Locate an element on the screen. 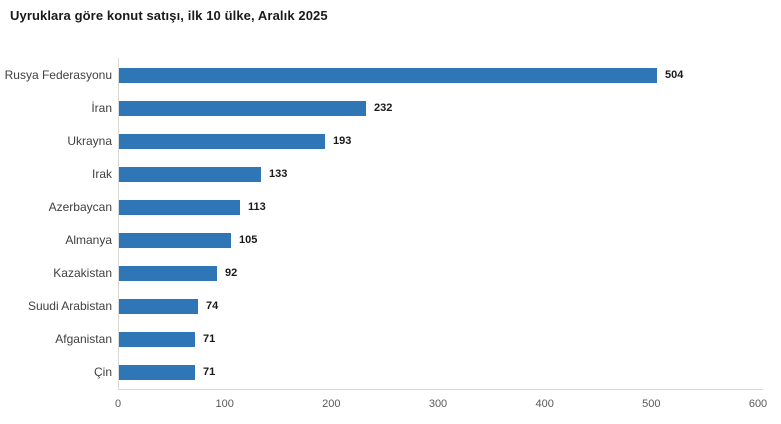 The height and width of the screenshot is (424, 781). category-label: İran is located at coordinates (101, 108).